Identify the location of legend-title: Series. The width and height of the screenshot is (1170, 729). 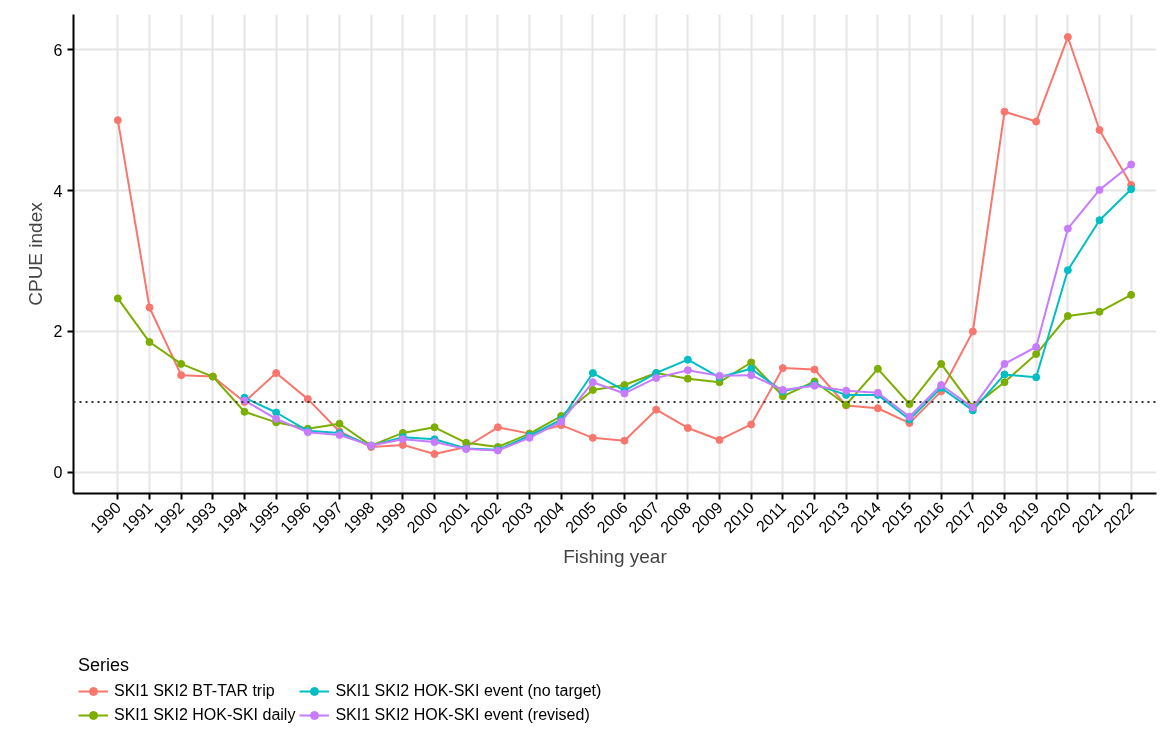
(104, 665).